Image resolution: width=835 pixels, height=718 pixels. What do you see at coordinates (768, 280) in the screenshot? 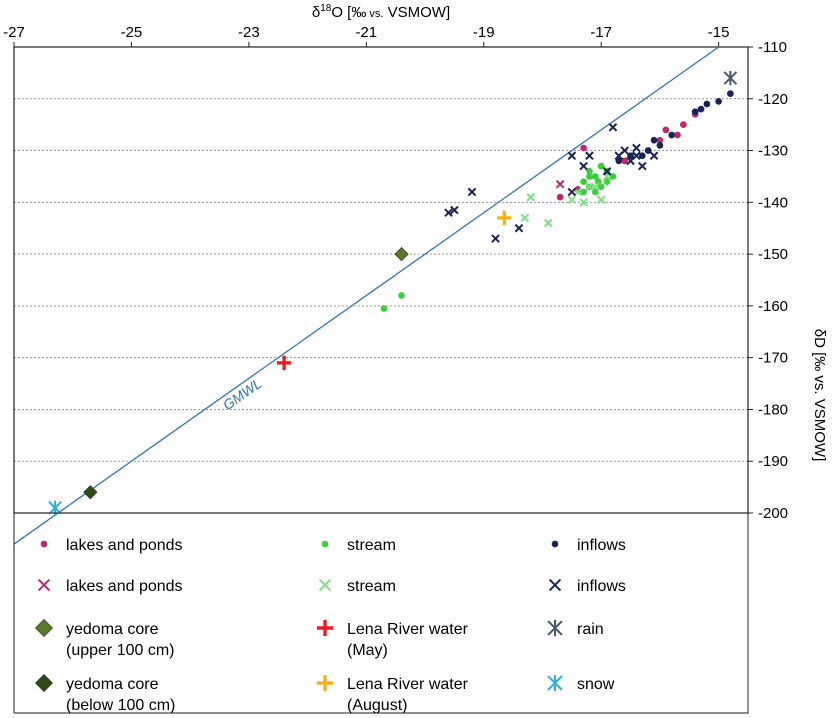
I see `y-axis-ticks: -110 -120 -130 -140 -150 -160 -170 -180 -190 -200` at bounding box center [768, 280].